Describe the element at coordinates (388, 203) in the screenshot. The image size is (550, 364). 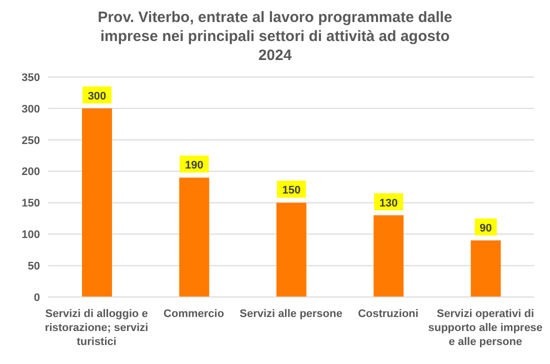
I see `data-label: 130` at that location.